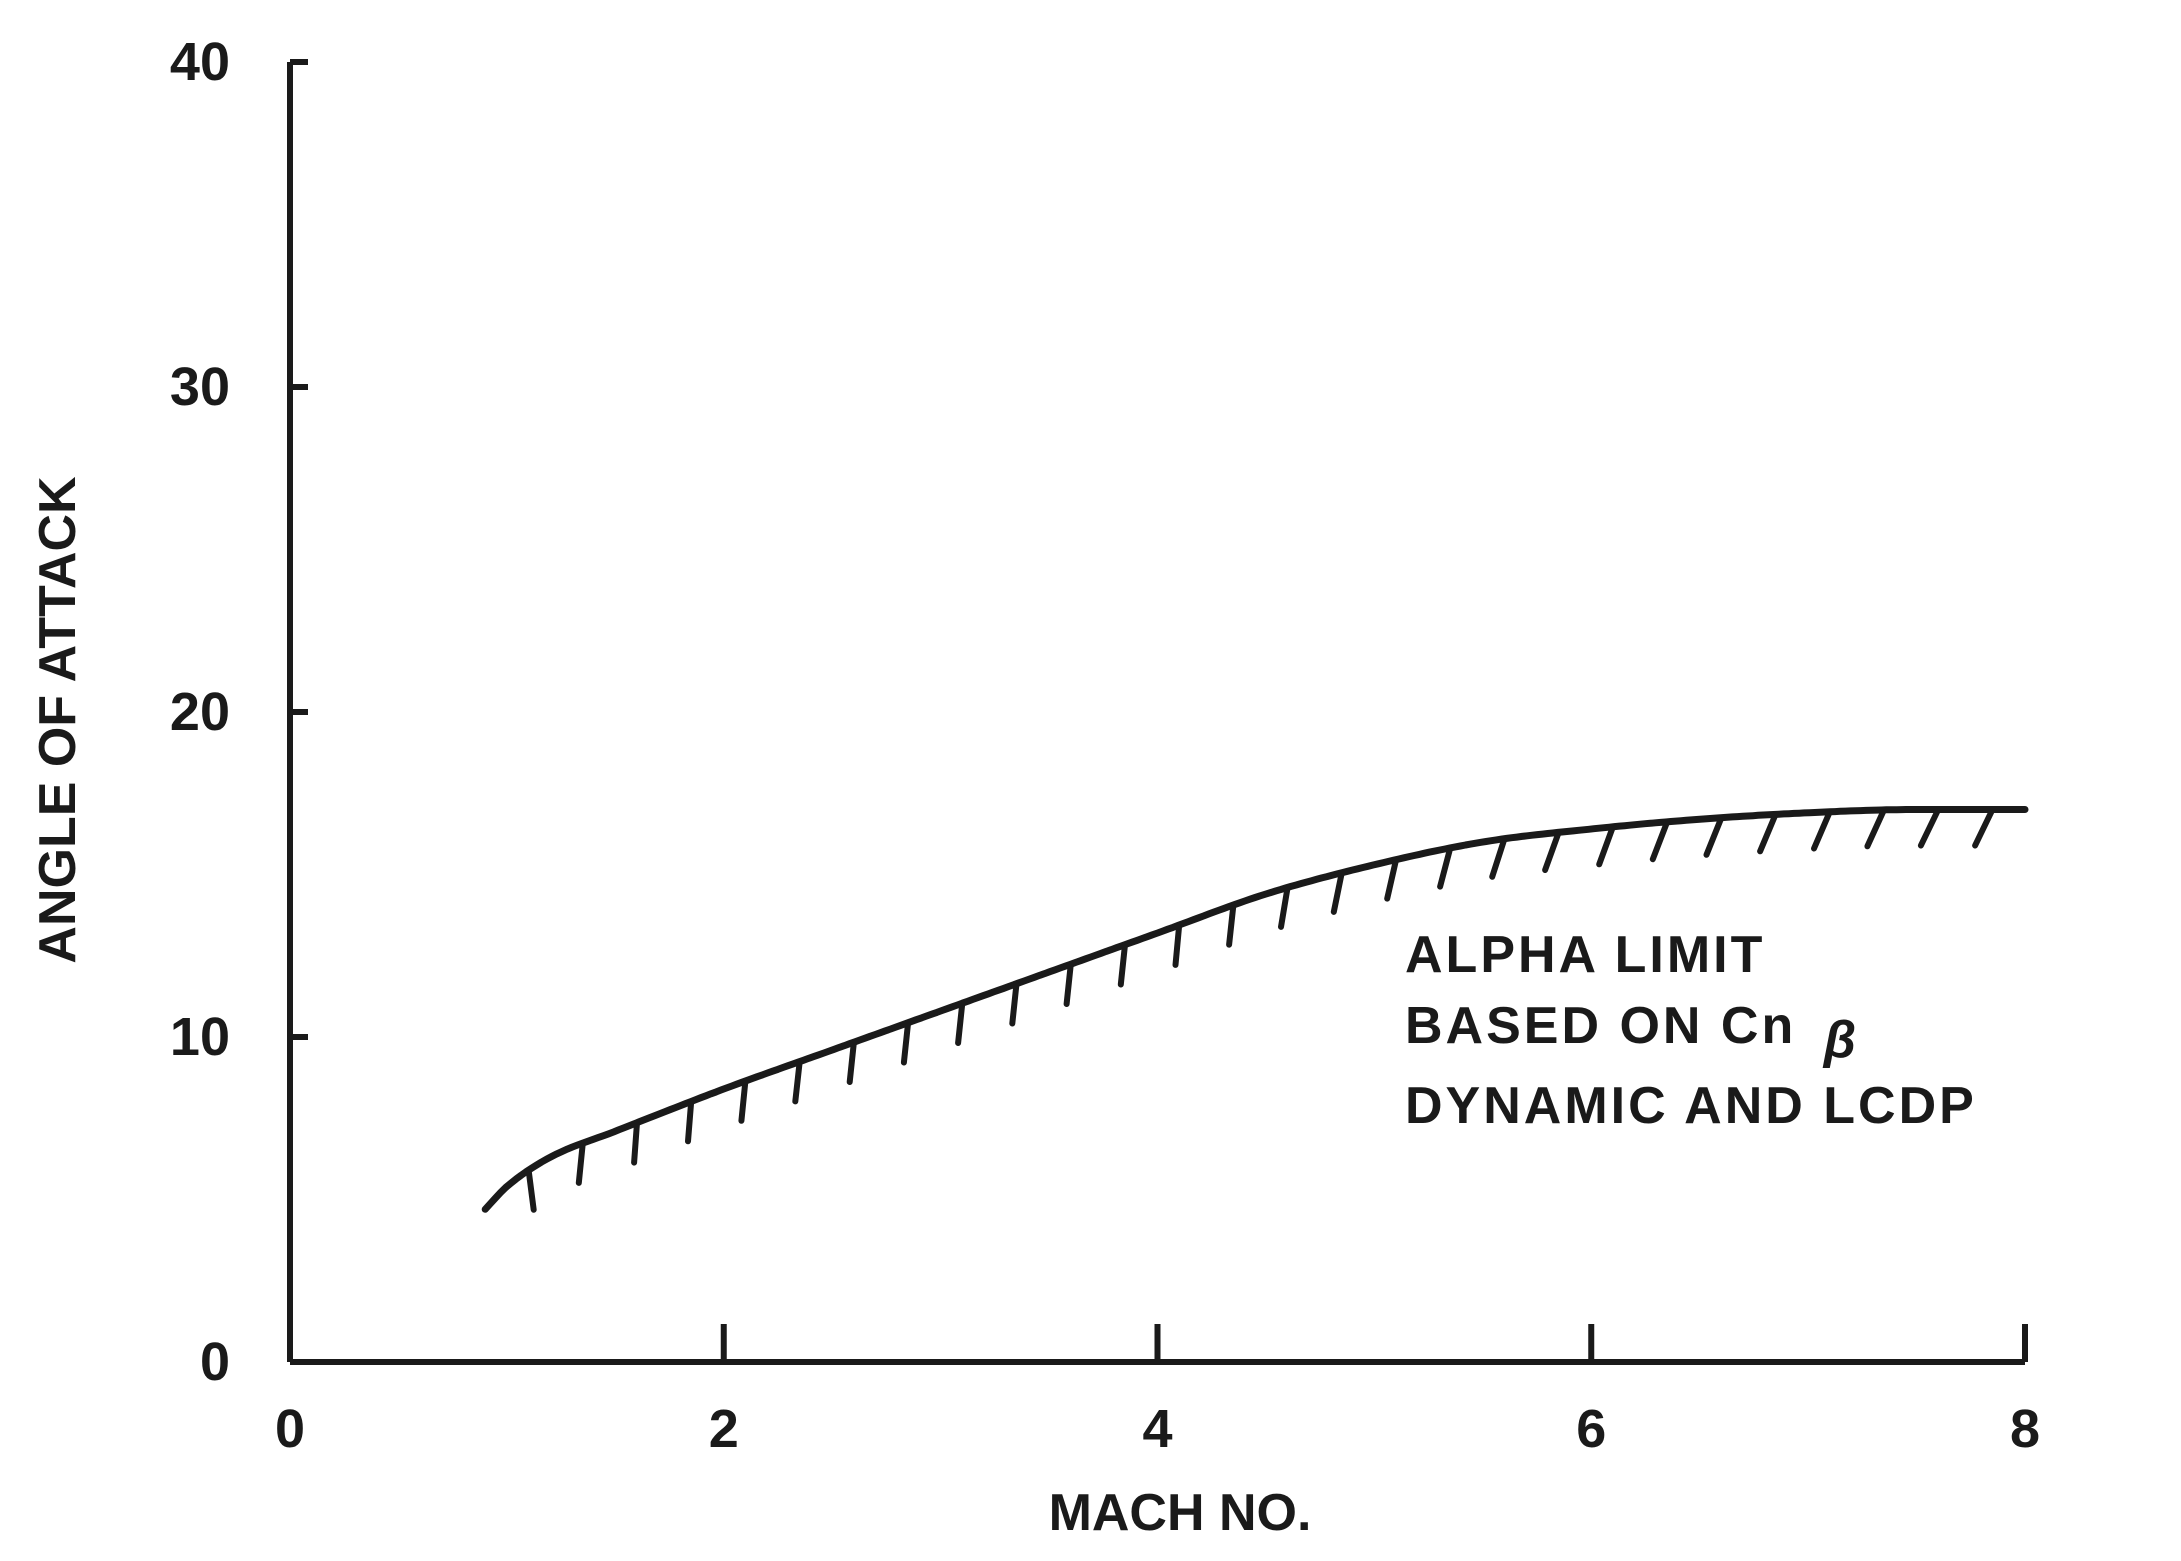  I want to click on x-tick-label: 0, so click(290, 1429).